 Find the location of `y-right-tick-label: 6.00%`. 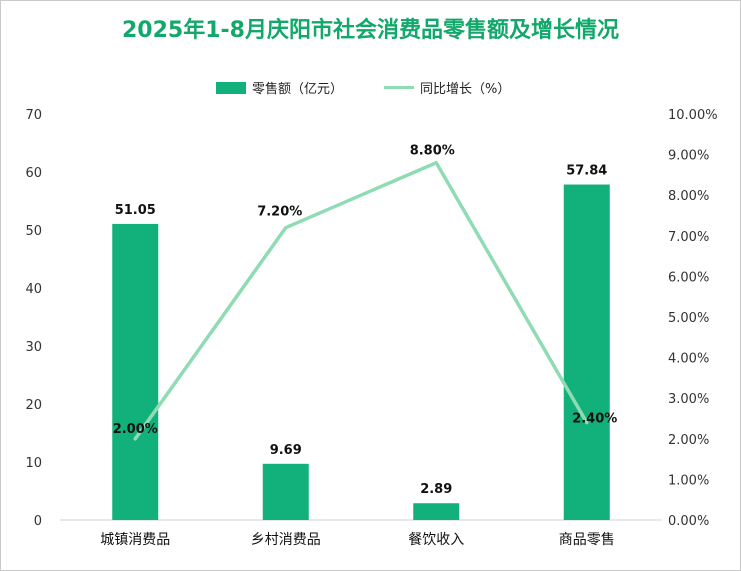

y-right-tick-label: 6.00% is located at coordinates (688, 277).